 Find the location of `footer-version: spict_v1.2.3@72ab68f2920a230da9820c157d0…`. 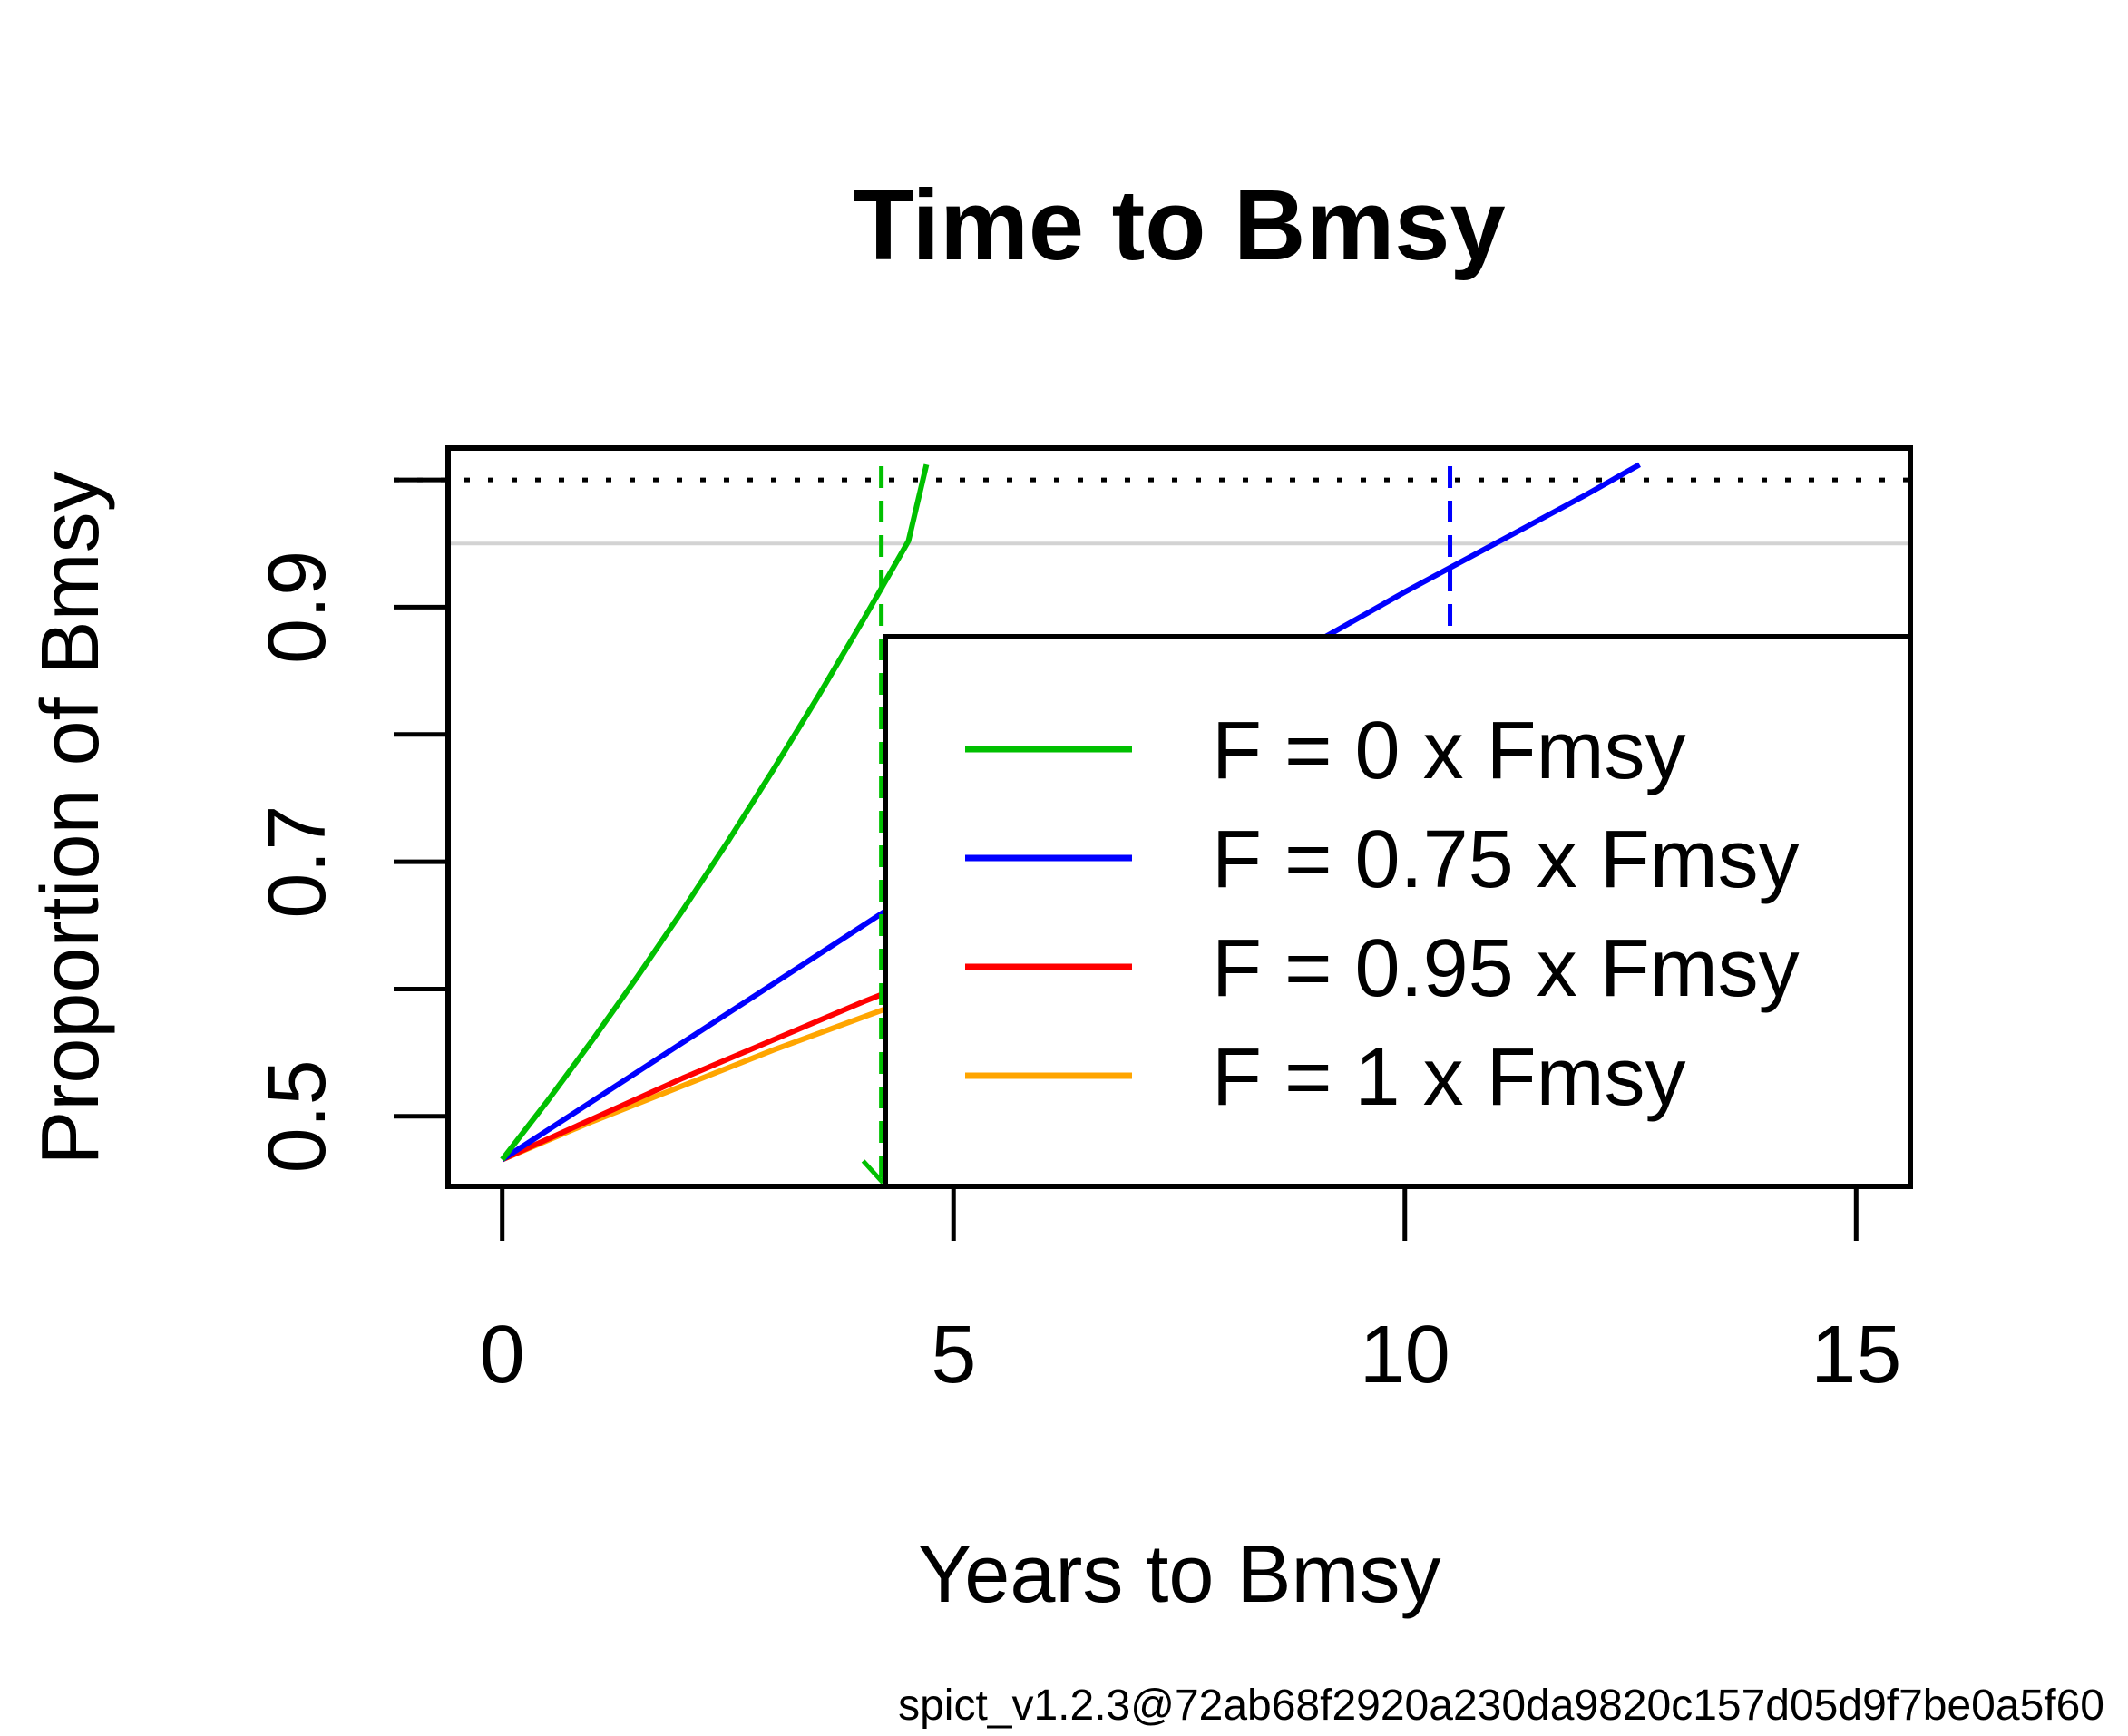

footer-version: spict_v1.2.3@72ab68f2920a230da9820c157d0… is located at coordinates (1501, 1706).